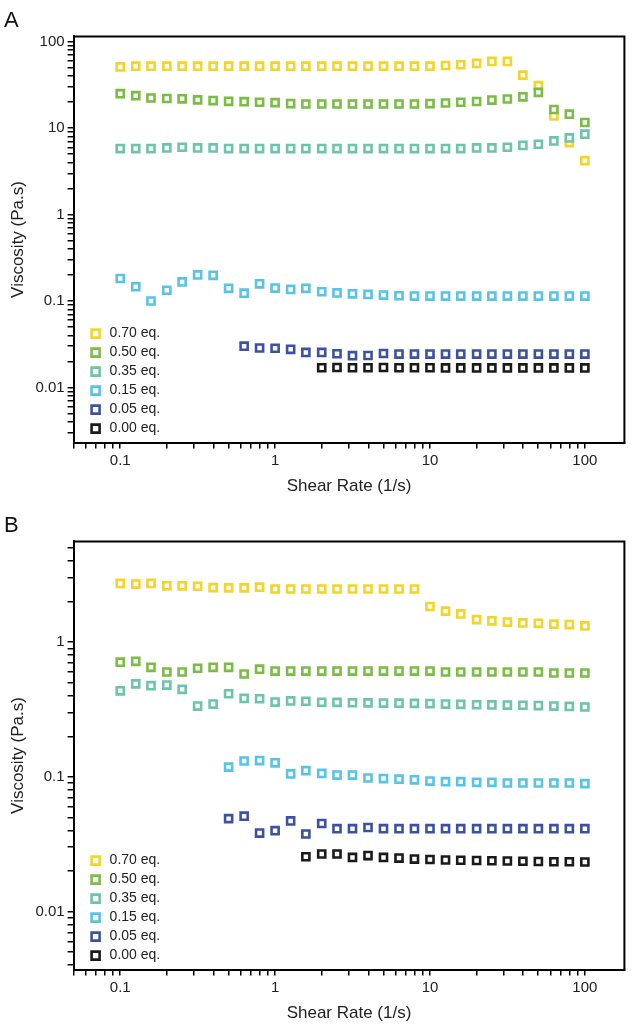 This screenshot has height=1032, width=632. What do you see at coordinates (349, 1013) in the screenshot?
I see `x-axis-title: Shear Rate (1/s)` at bounding box center [349, 1013].